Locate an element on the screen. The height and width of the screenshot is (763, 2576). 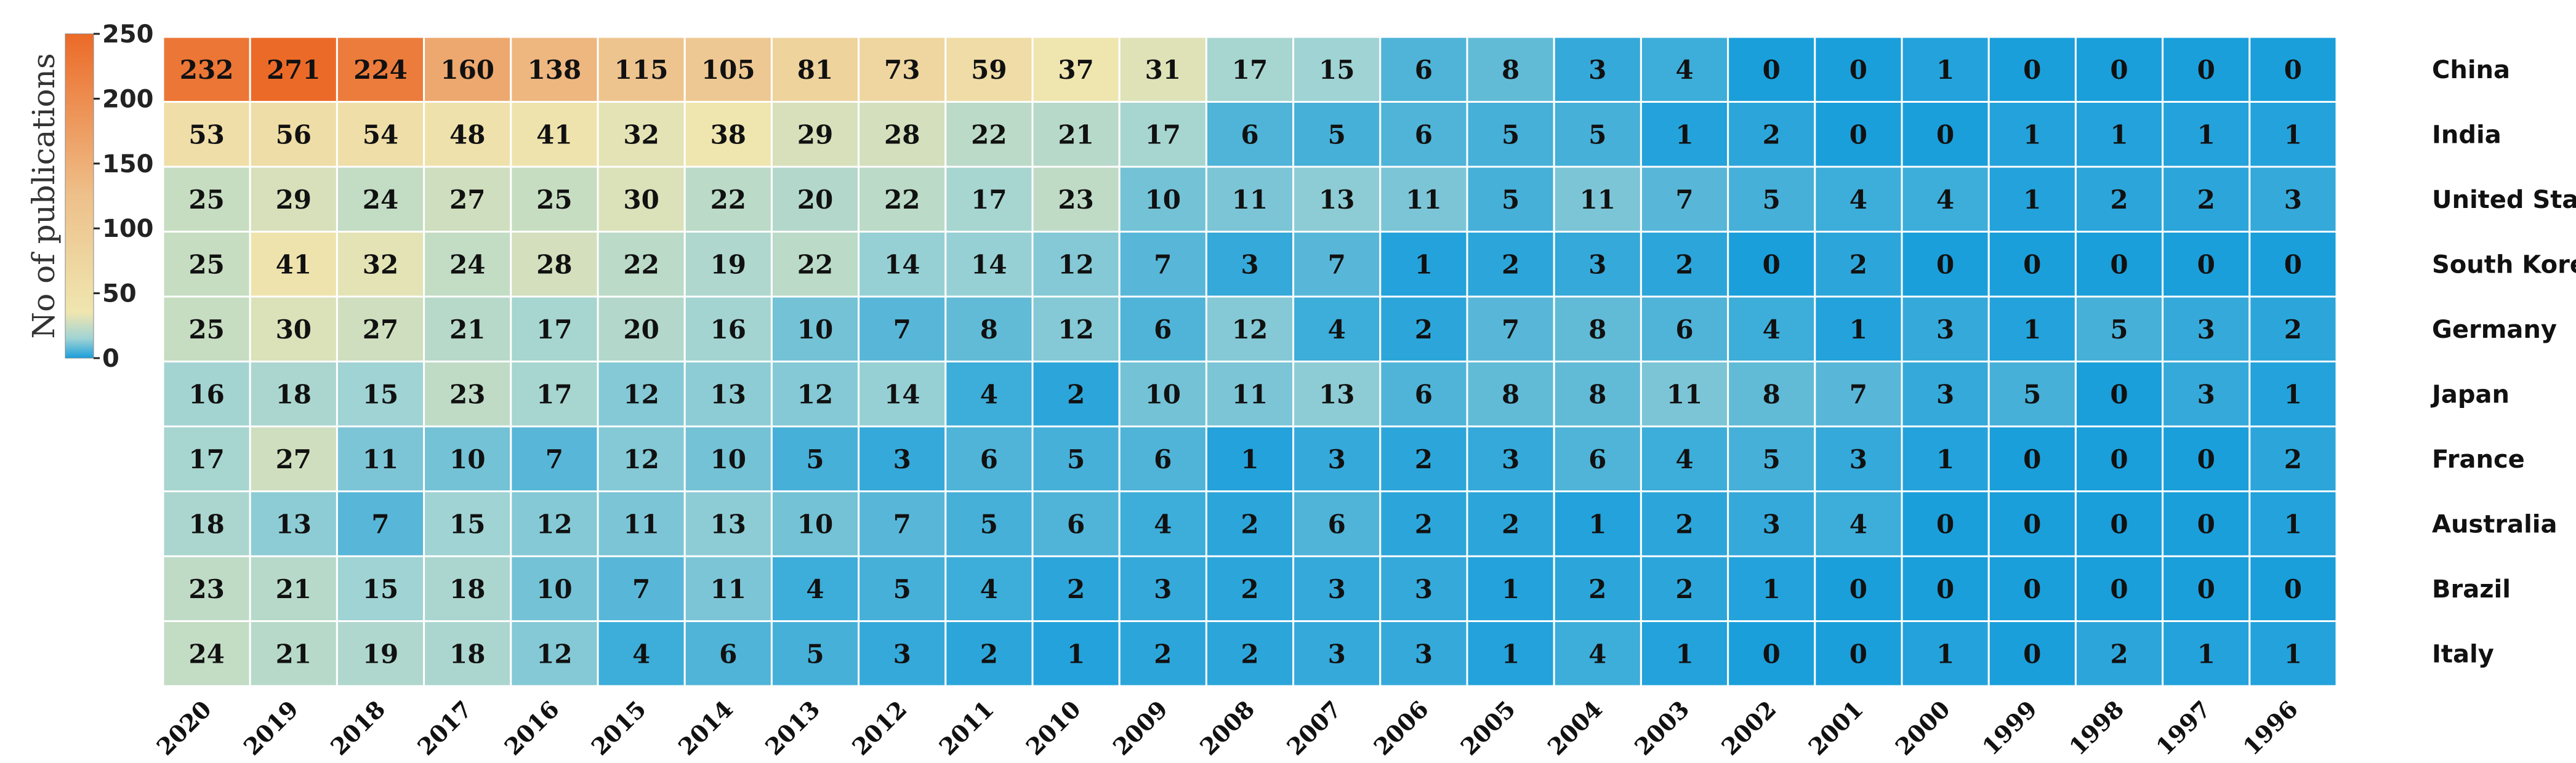
column-label: 2014 is located at coordinates (706, 728).